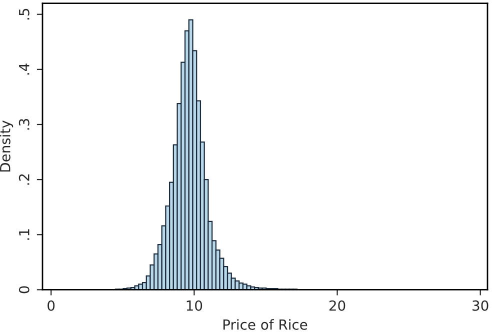 The width and height of the screenshot is (500, 333). Describe the element at coordinates (480, 305) in the screenshot. I see `x-tick-label: 30` at that location.